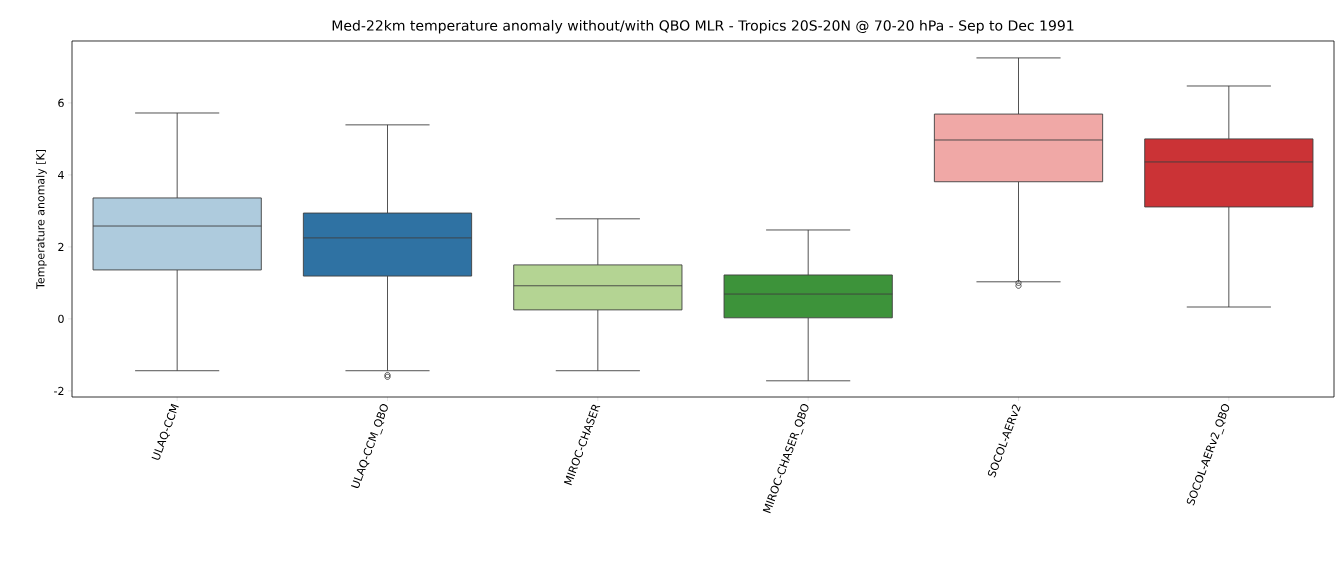  Describe the element at coordinates (703, 26) in the screenshot. I see `chart-title: Med-22km temperature anomaly without/with QBO MLR - Tropics 20S-20N @ 70-20 hPa - Sep to Dec 1991` at that location.